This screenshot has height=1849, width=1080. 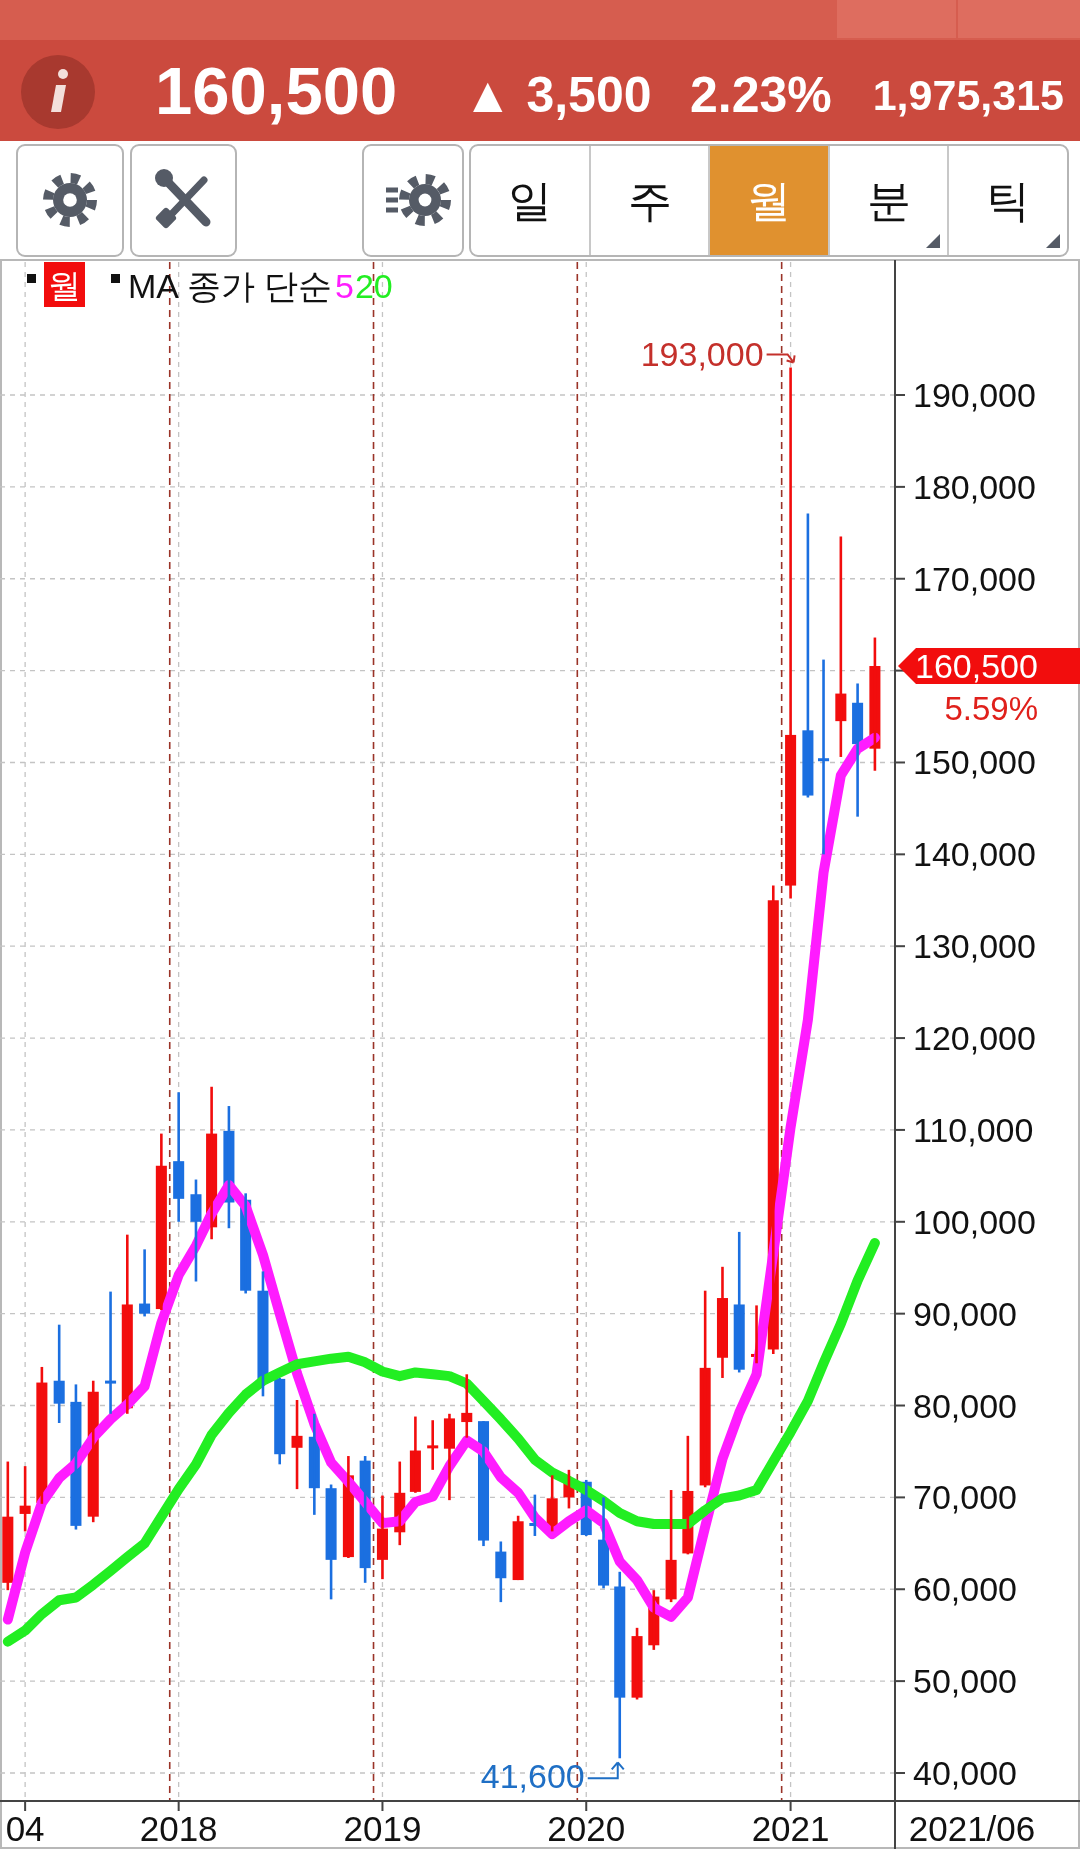 What do you see at coordinates (557, 95) in the screenshot?
I see `annotation: ▲ 3,500` at bounding box center [557, 95].